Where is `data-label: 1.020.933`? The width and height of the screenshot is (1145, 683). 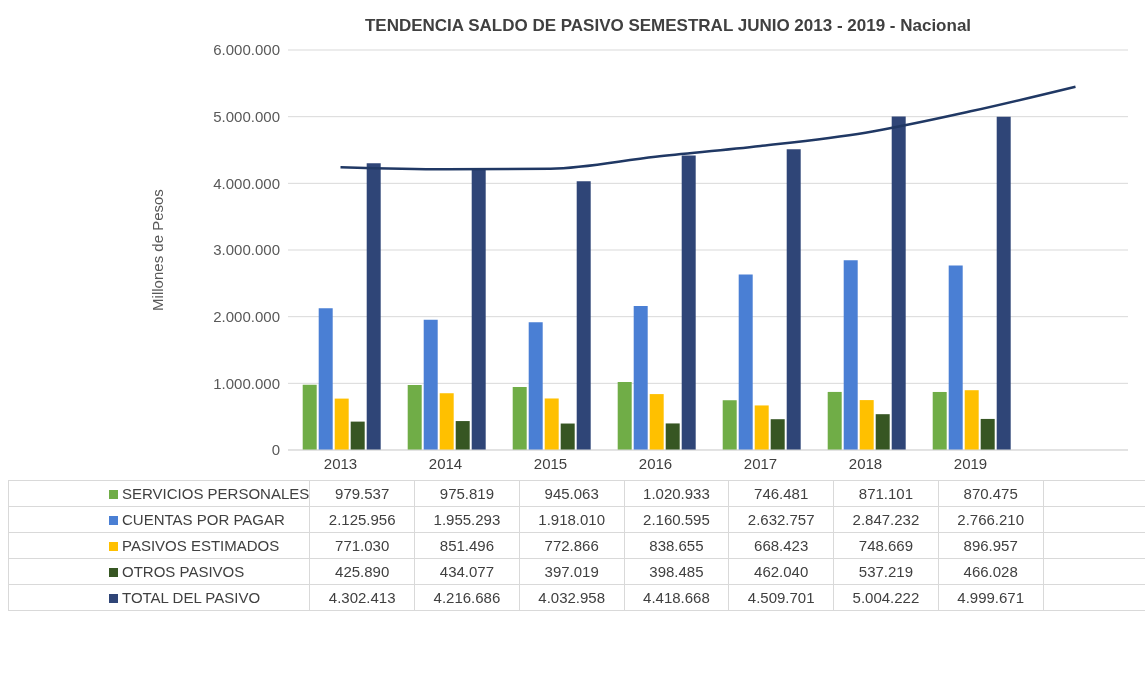
data-label: 1.020.933 is located at coordinates (676, 493).